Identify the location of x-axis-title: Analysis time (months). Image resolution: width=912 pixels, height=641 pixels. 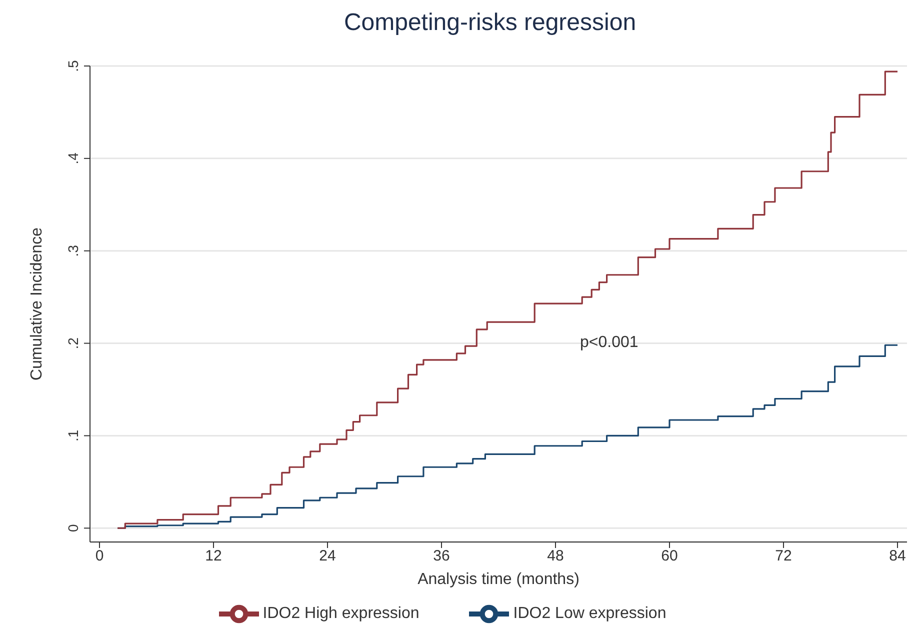
(499, 579).